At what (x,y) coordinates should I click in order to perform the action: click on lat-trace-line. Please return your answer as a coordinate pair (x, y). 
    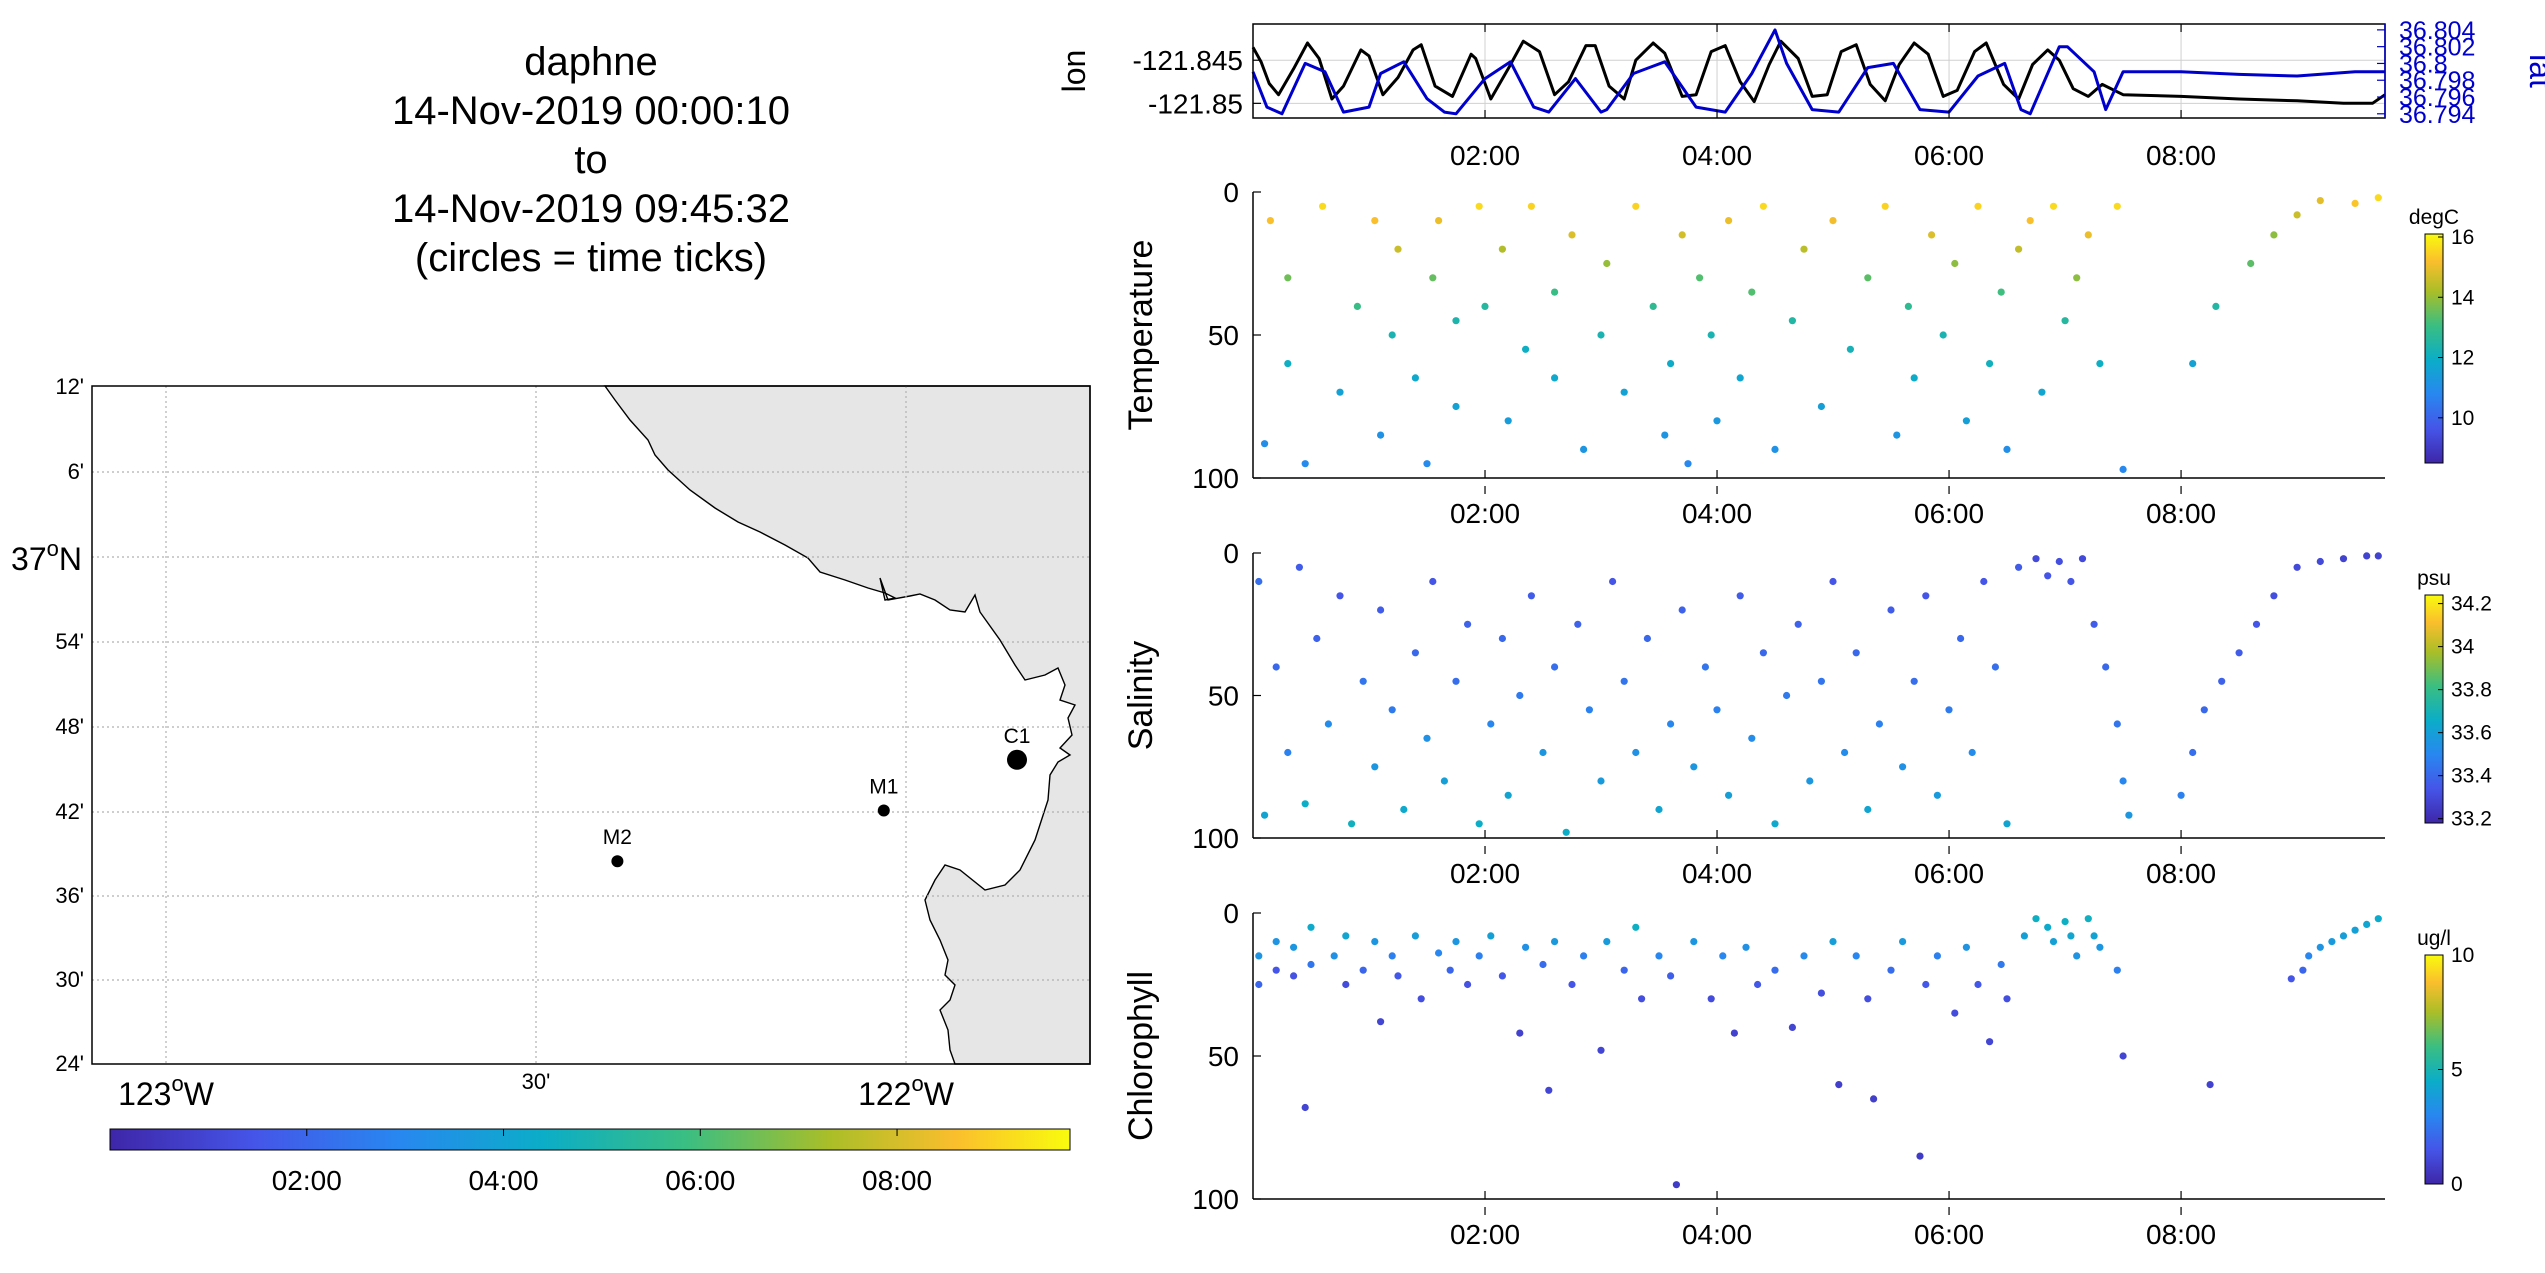
    Looking at the image, I should click on (1818, 72).